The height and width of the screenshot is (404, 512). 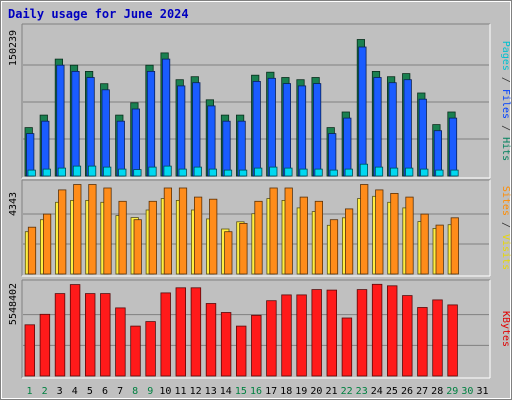 What do you see at coordinates (241, 391) in the screenshot?
I see `x-tick-label: 15` at bounding box center [241, 391].